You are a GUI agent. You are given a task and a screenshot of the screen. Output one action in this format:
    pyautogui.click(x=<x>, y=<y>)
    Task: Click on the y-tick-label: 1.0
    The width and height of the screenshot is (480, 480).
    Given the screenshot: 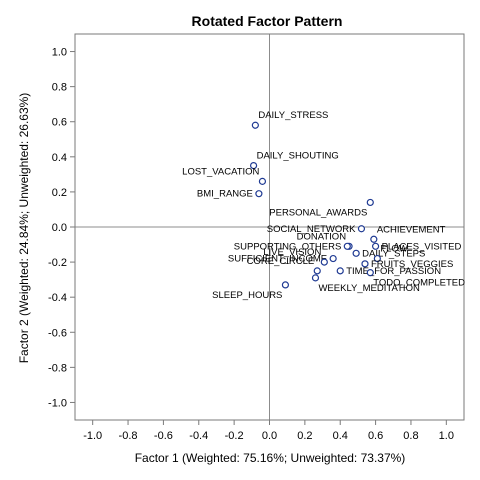 What is the action you would take?
    pyautogui.click(x=59, y=53)
    